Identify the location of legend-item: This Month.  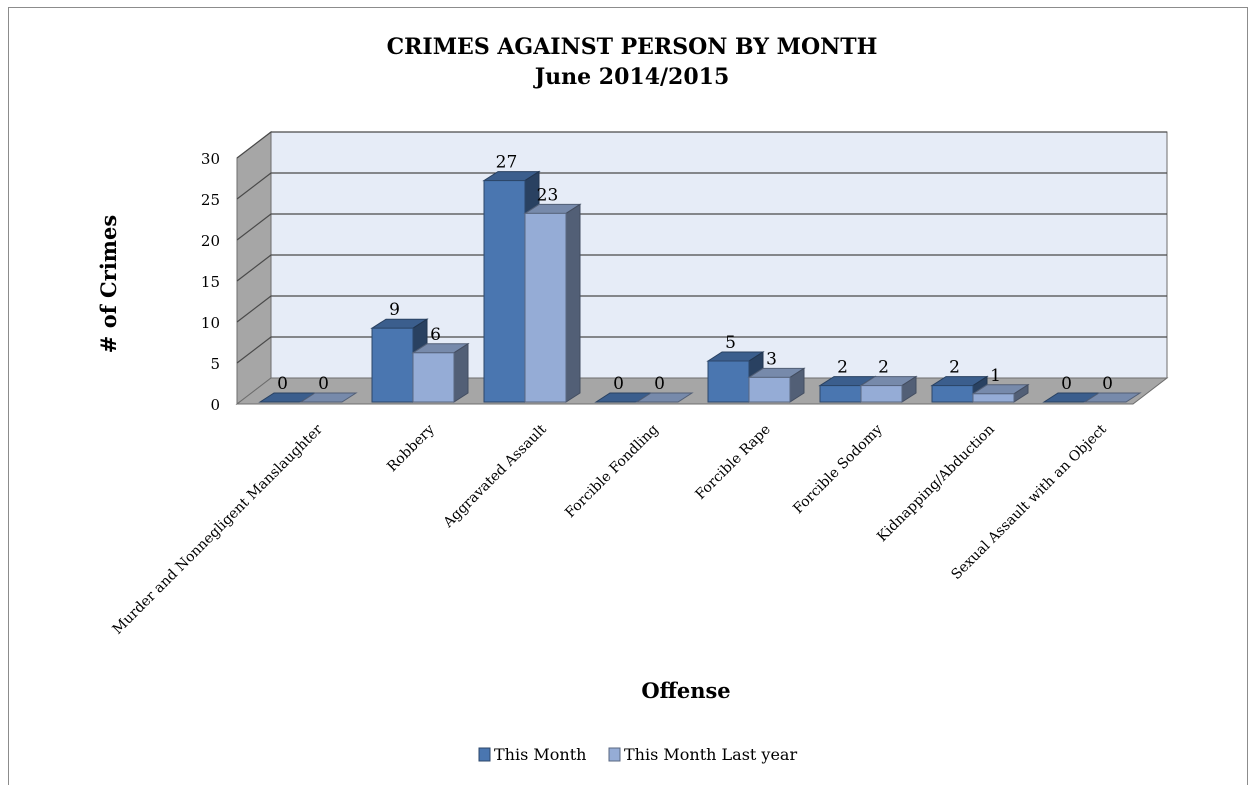
(532, 754).